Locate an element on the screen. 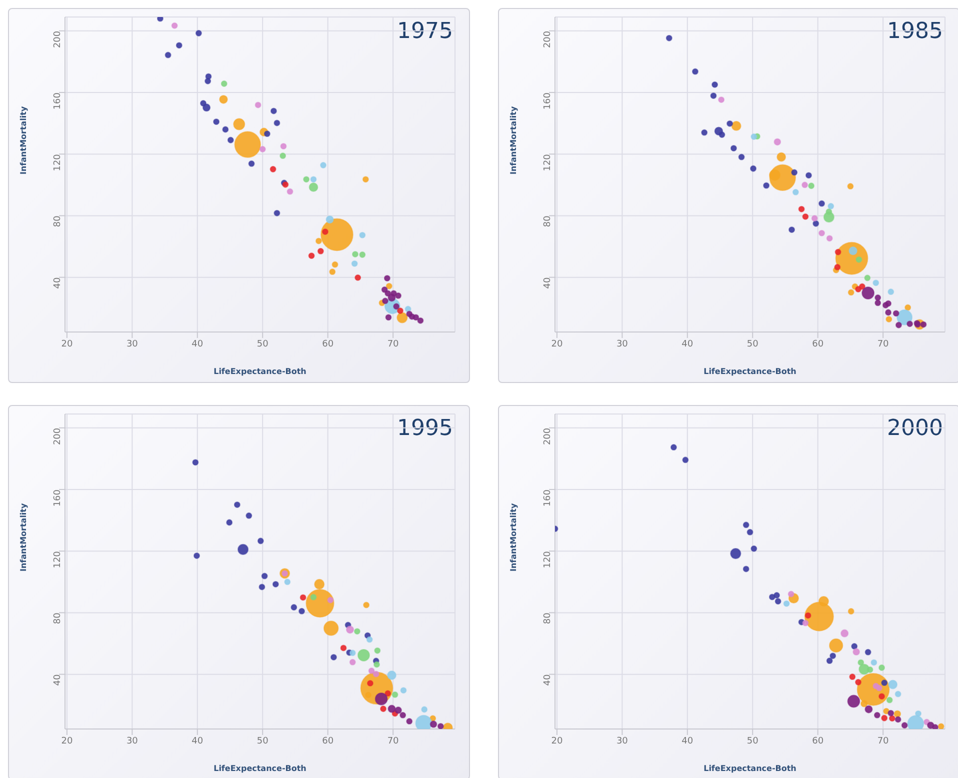 This screenshot has height=778, width=958. chart-title: 2000 is located at coordinates (915, 428).